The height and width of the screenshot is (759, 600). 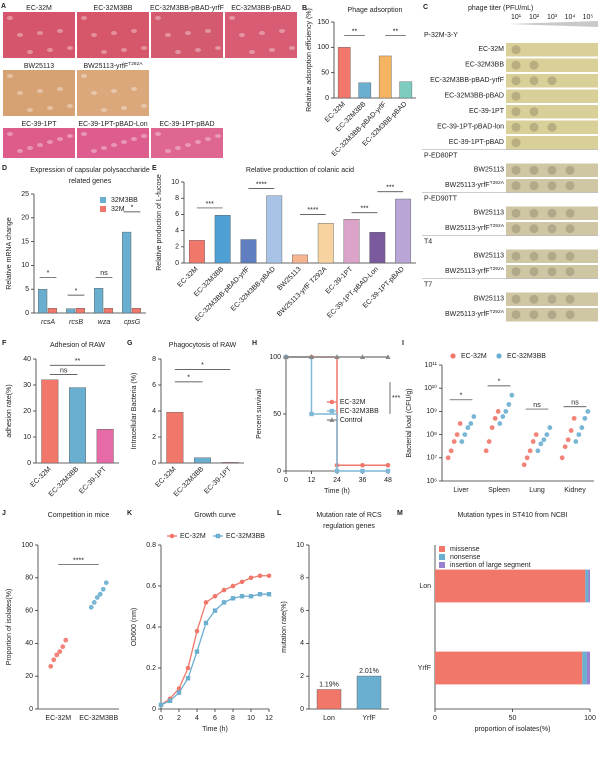 What do you see at coordinates (431, 365) in the screenshot?
I see `y-tick-label: 10¹¹` at bounding box center [431, 365].